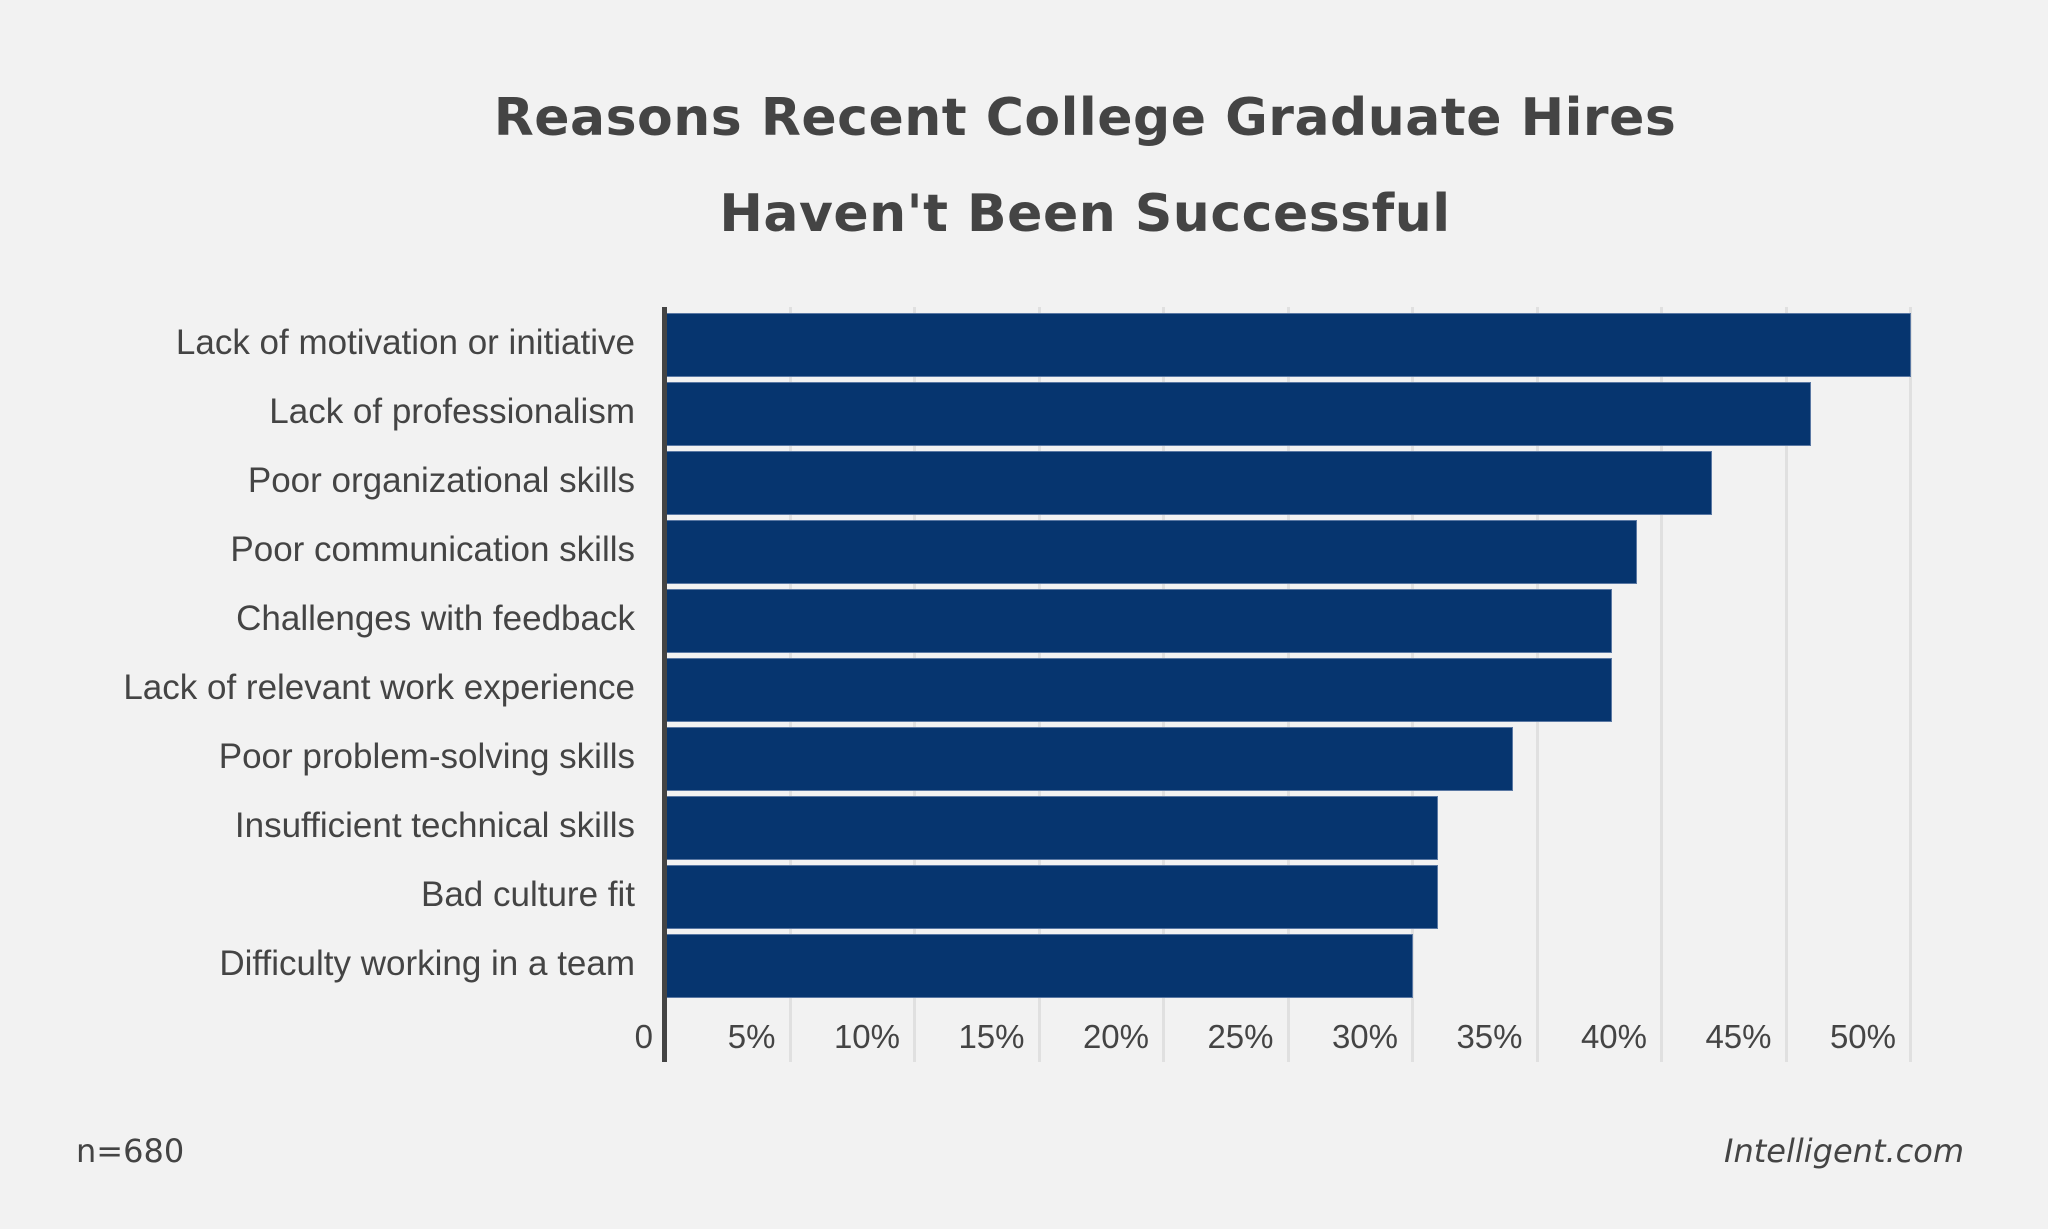 Image resolution: width=2048 pixels, height=1229 pixels. Describe the element at coordinates (866, 1036) in the screenshot. I see `x-tick-label: 10%` at that location.